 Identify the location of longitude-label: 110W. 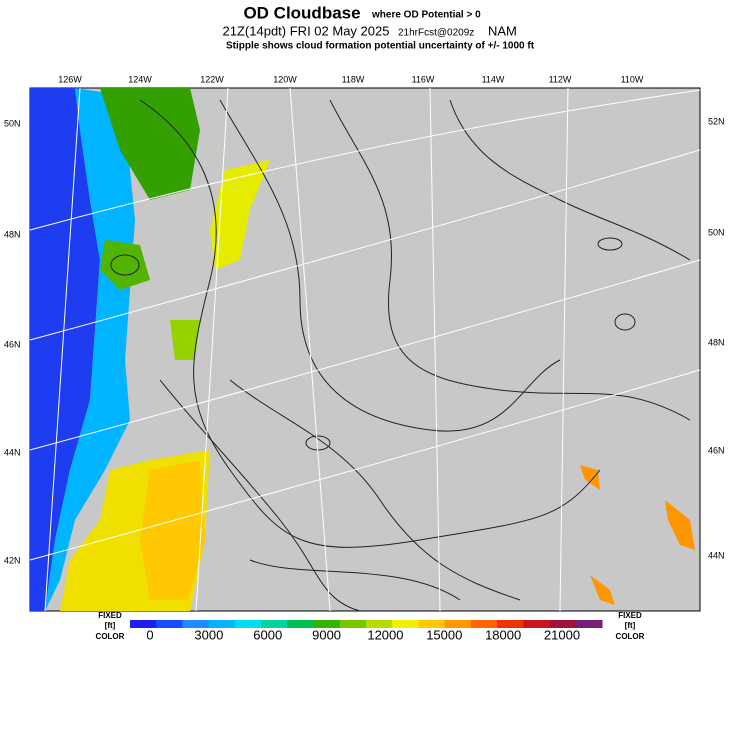
(632, 79).